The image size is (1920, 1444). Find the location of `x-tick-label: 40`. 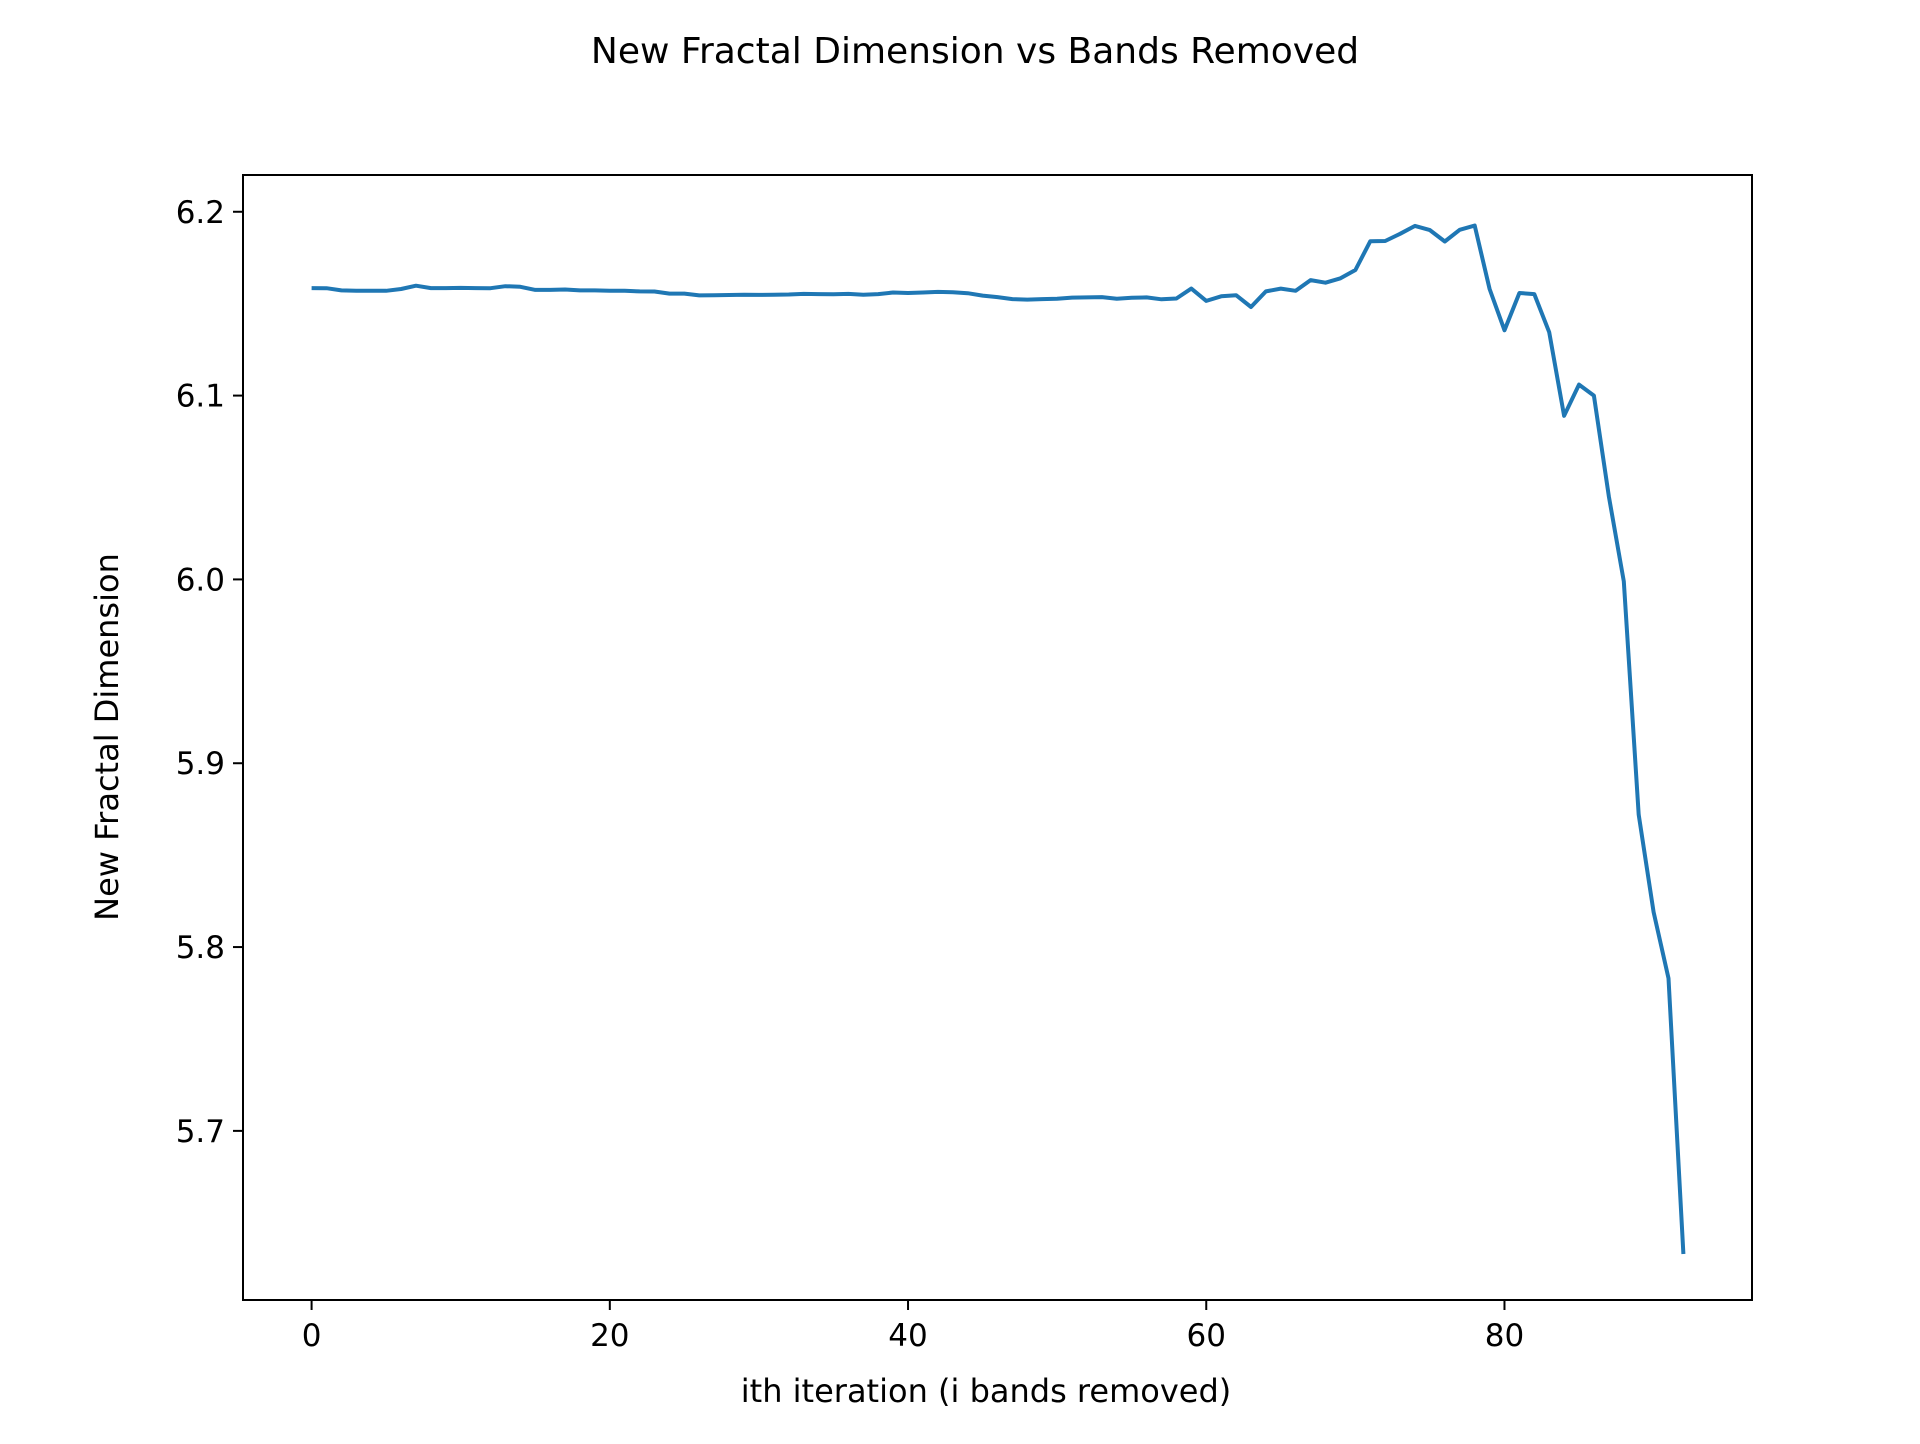

x-tick-label: 40 is located at coordinates (907, 1336).